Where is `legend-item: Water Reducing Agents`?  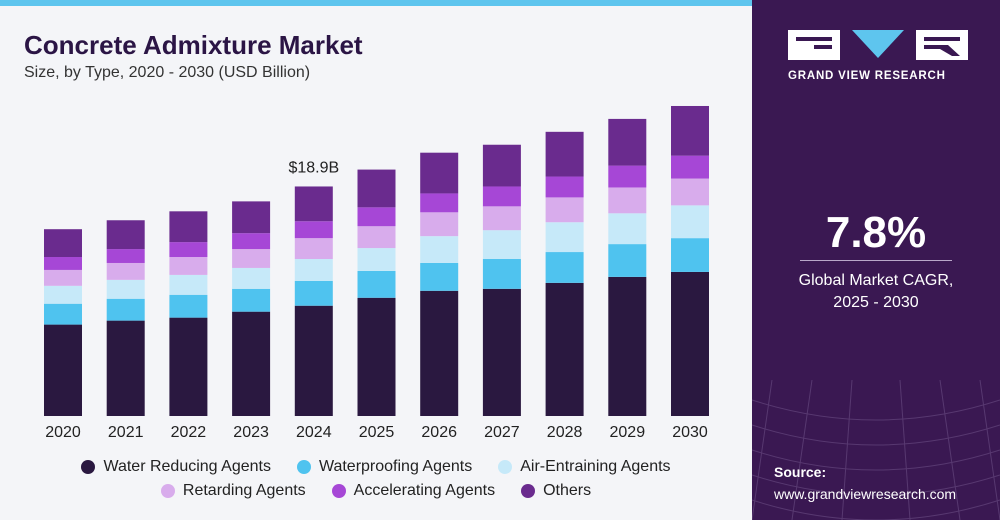
legend-item: Water Reducing Agents is located at coordinates (176, 467).